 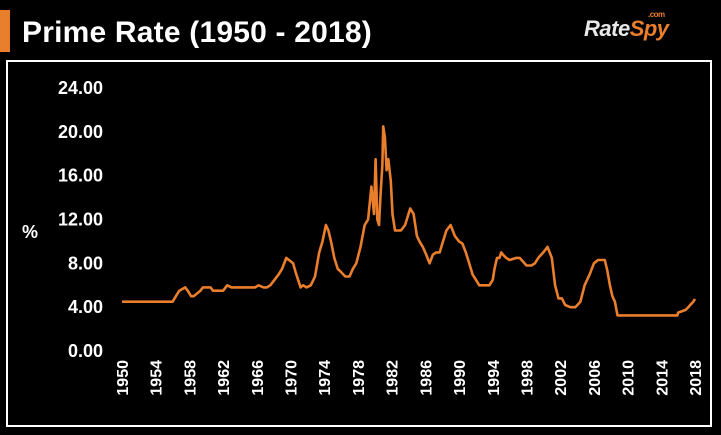 I want to click on y-tick-label: 20.00, so click(x=80, y=132).